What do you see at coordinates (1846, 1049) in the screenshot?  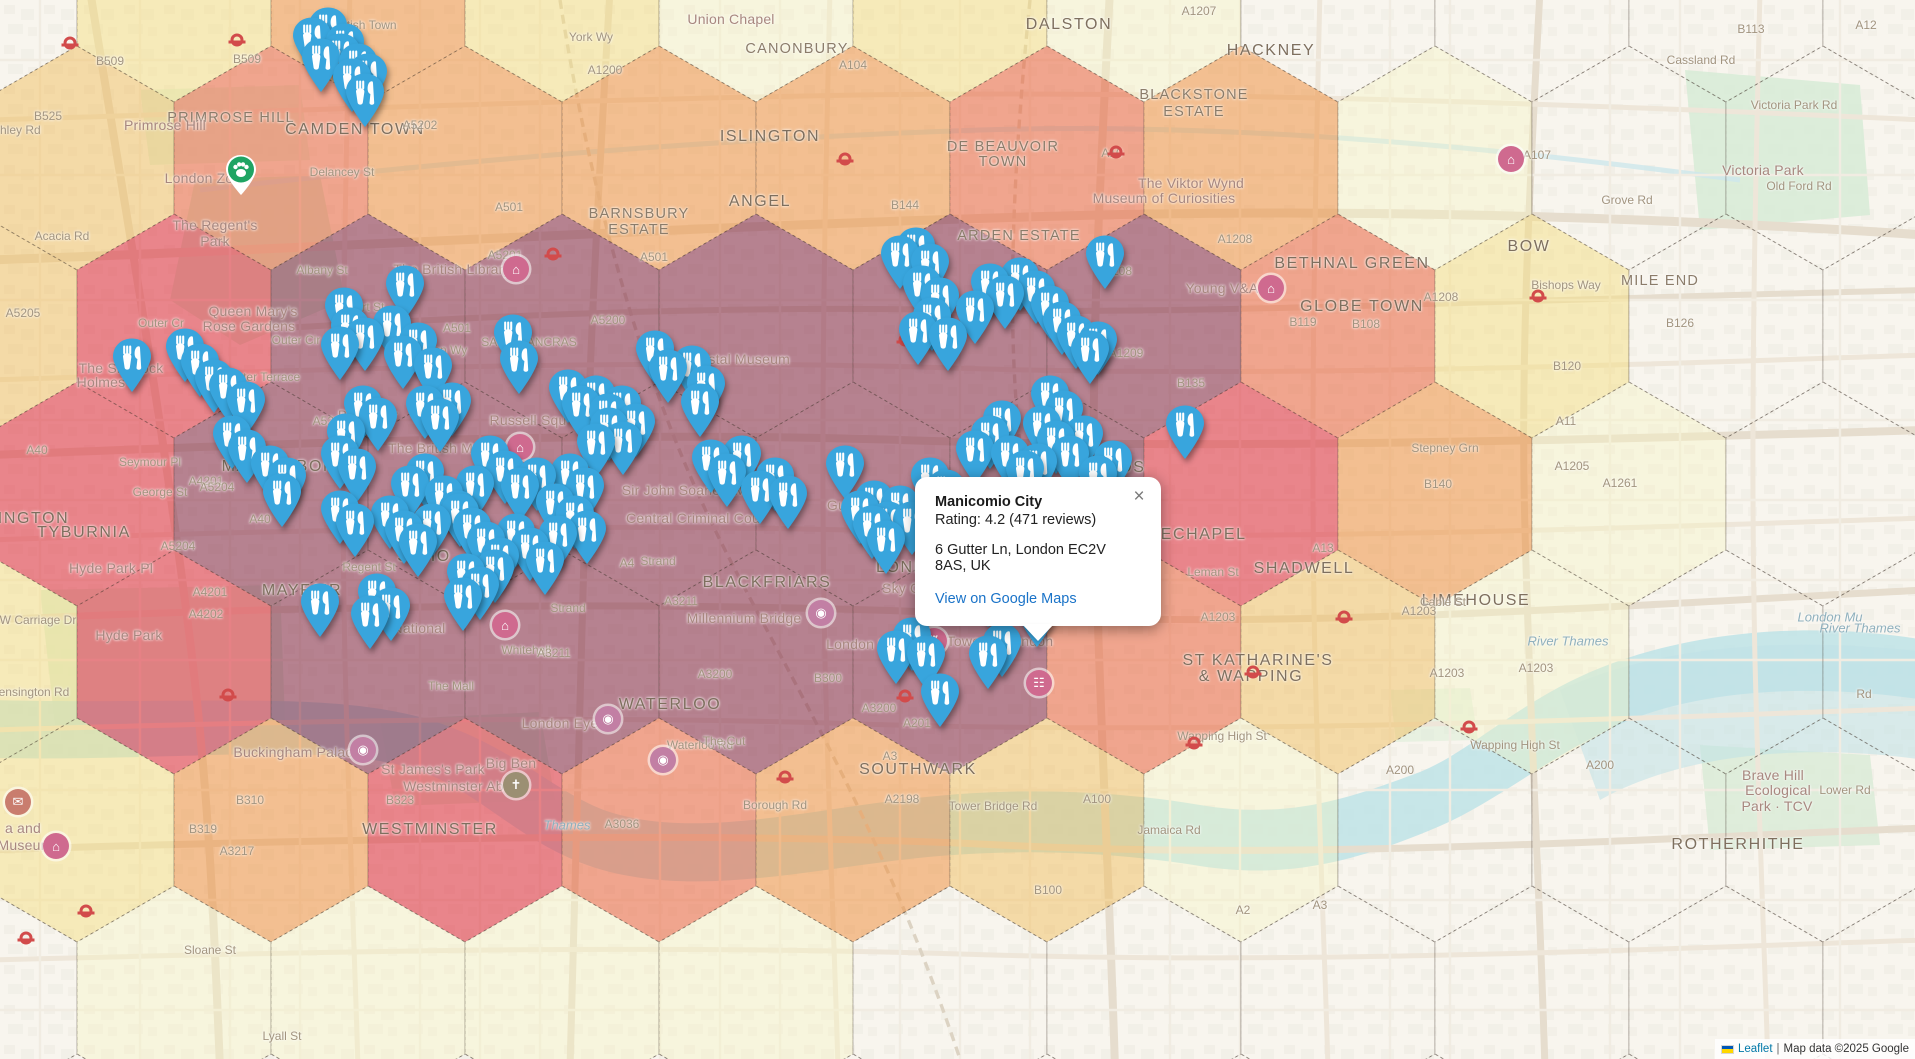 I see `map-data-credit: Map data ©2025 Google` at bounding box center [1846, 1049].